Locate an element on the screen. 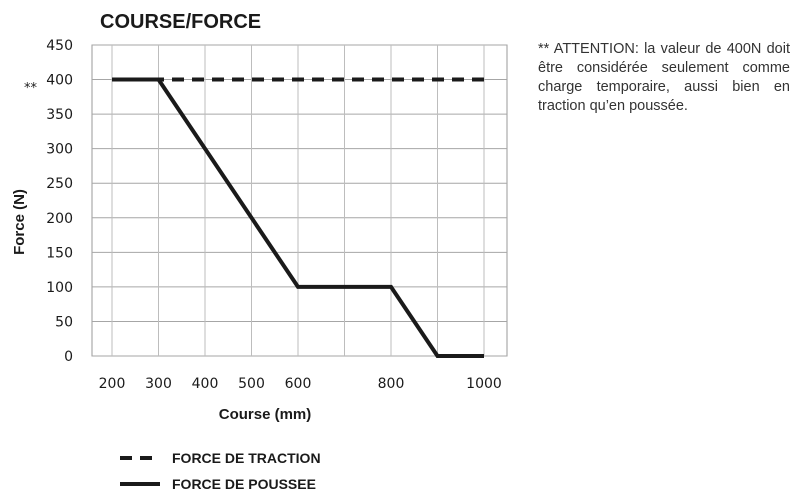 This screenshot has height=502, width=800. marker-annotation: ** is located at coordinates (31, 88).